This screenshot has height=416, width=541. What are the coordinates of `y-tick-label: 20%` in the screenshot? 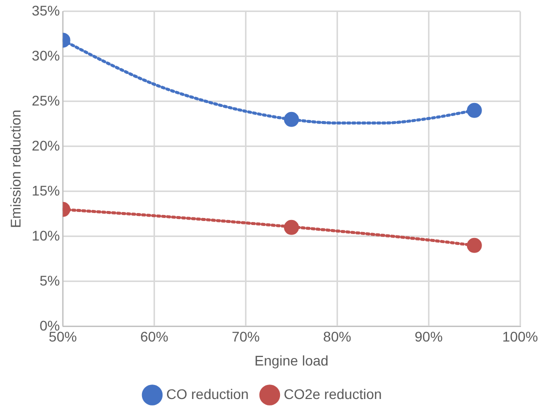 It's located at (46, 145).